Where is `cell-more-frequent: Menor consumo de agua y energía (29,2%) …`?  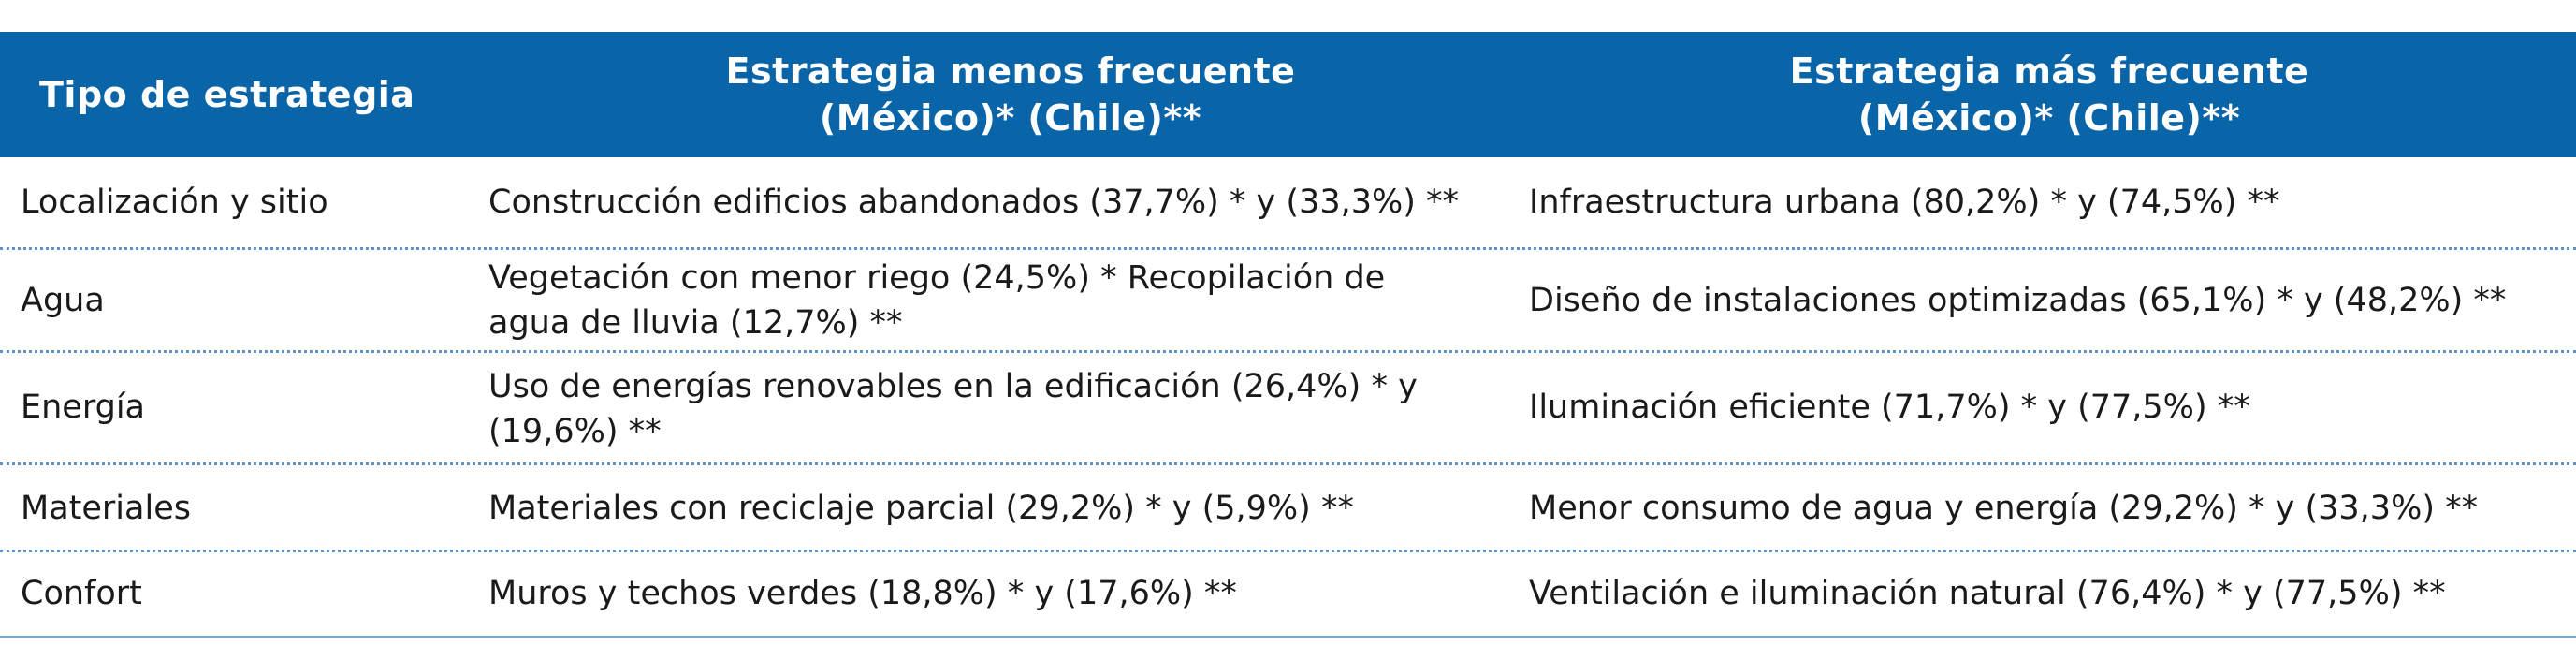
cell-more-frequent: Menor consumo de agua y energía (29,2%) … is located at coordinates (2004, 508).